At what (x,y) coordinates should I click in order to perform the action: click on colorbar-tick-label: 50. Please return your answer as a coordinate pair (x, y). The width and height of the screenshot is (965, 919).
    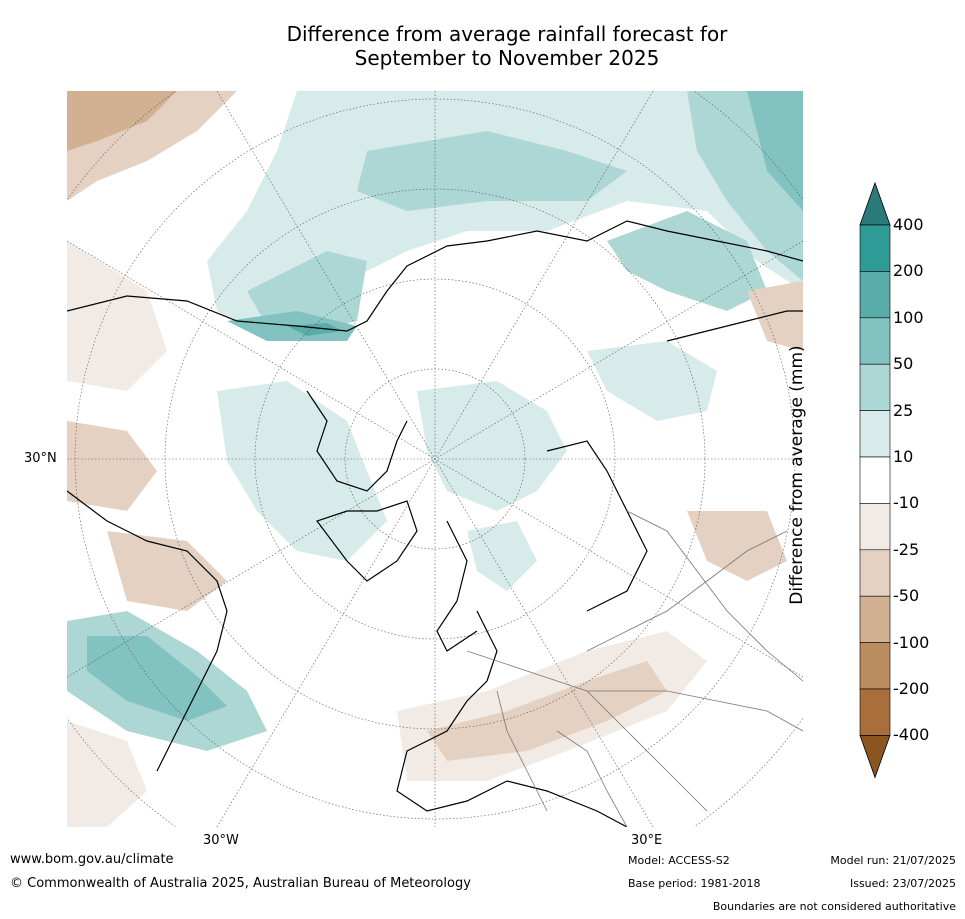
    Looking at the image, I should click on (903, 364).